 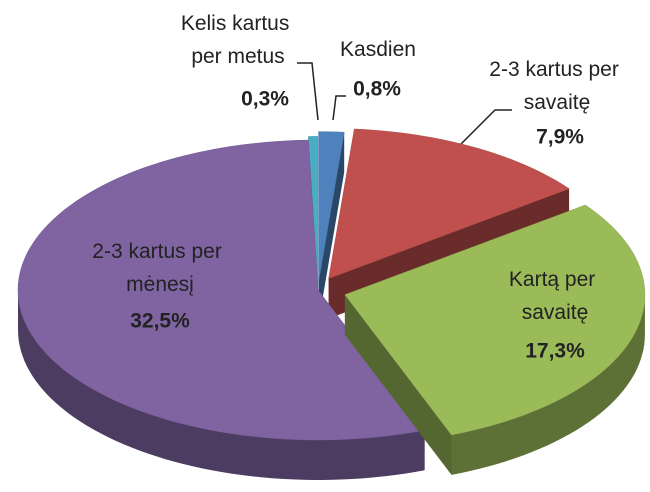 I want to click on category-label: 2-3 kartus per mėnesį, so click(x=159, y=268).